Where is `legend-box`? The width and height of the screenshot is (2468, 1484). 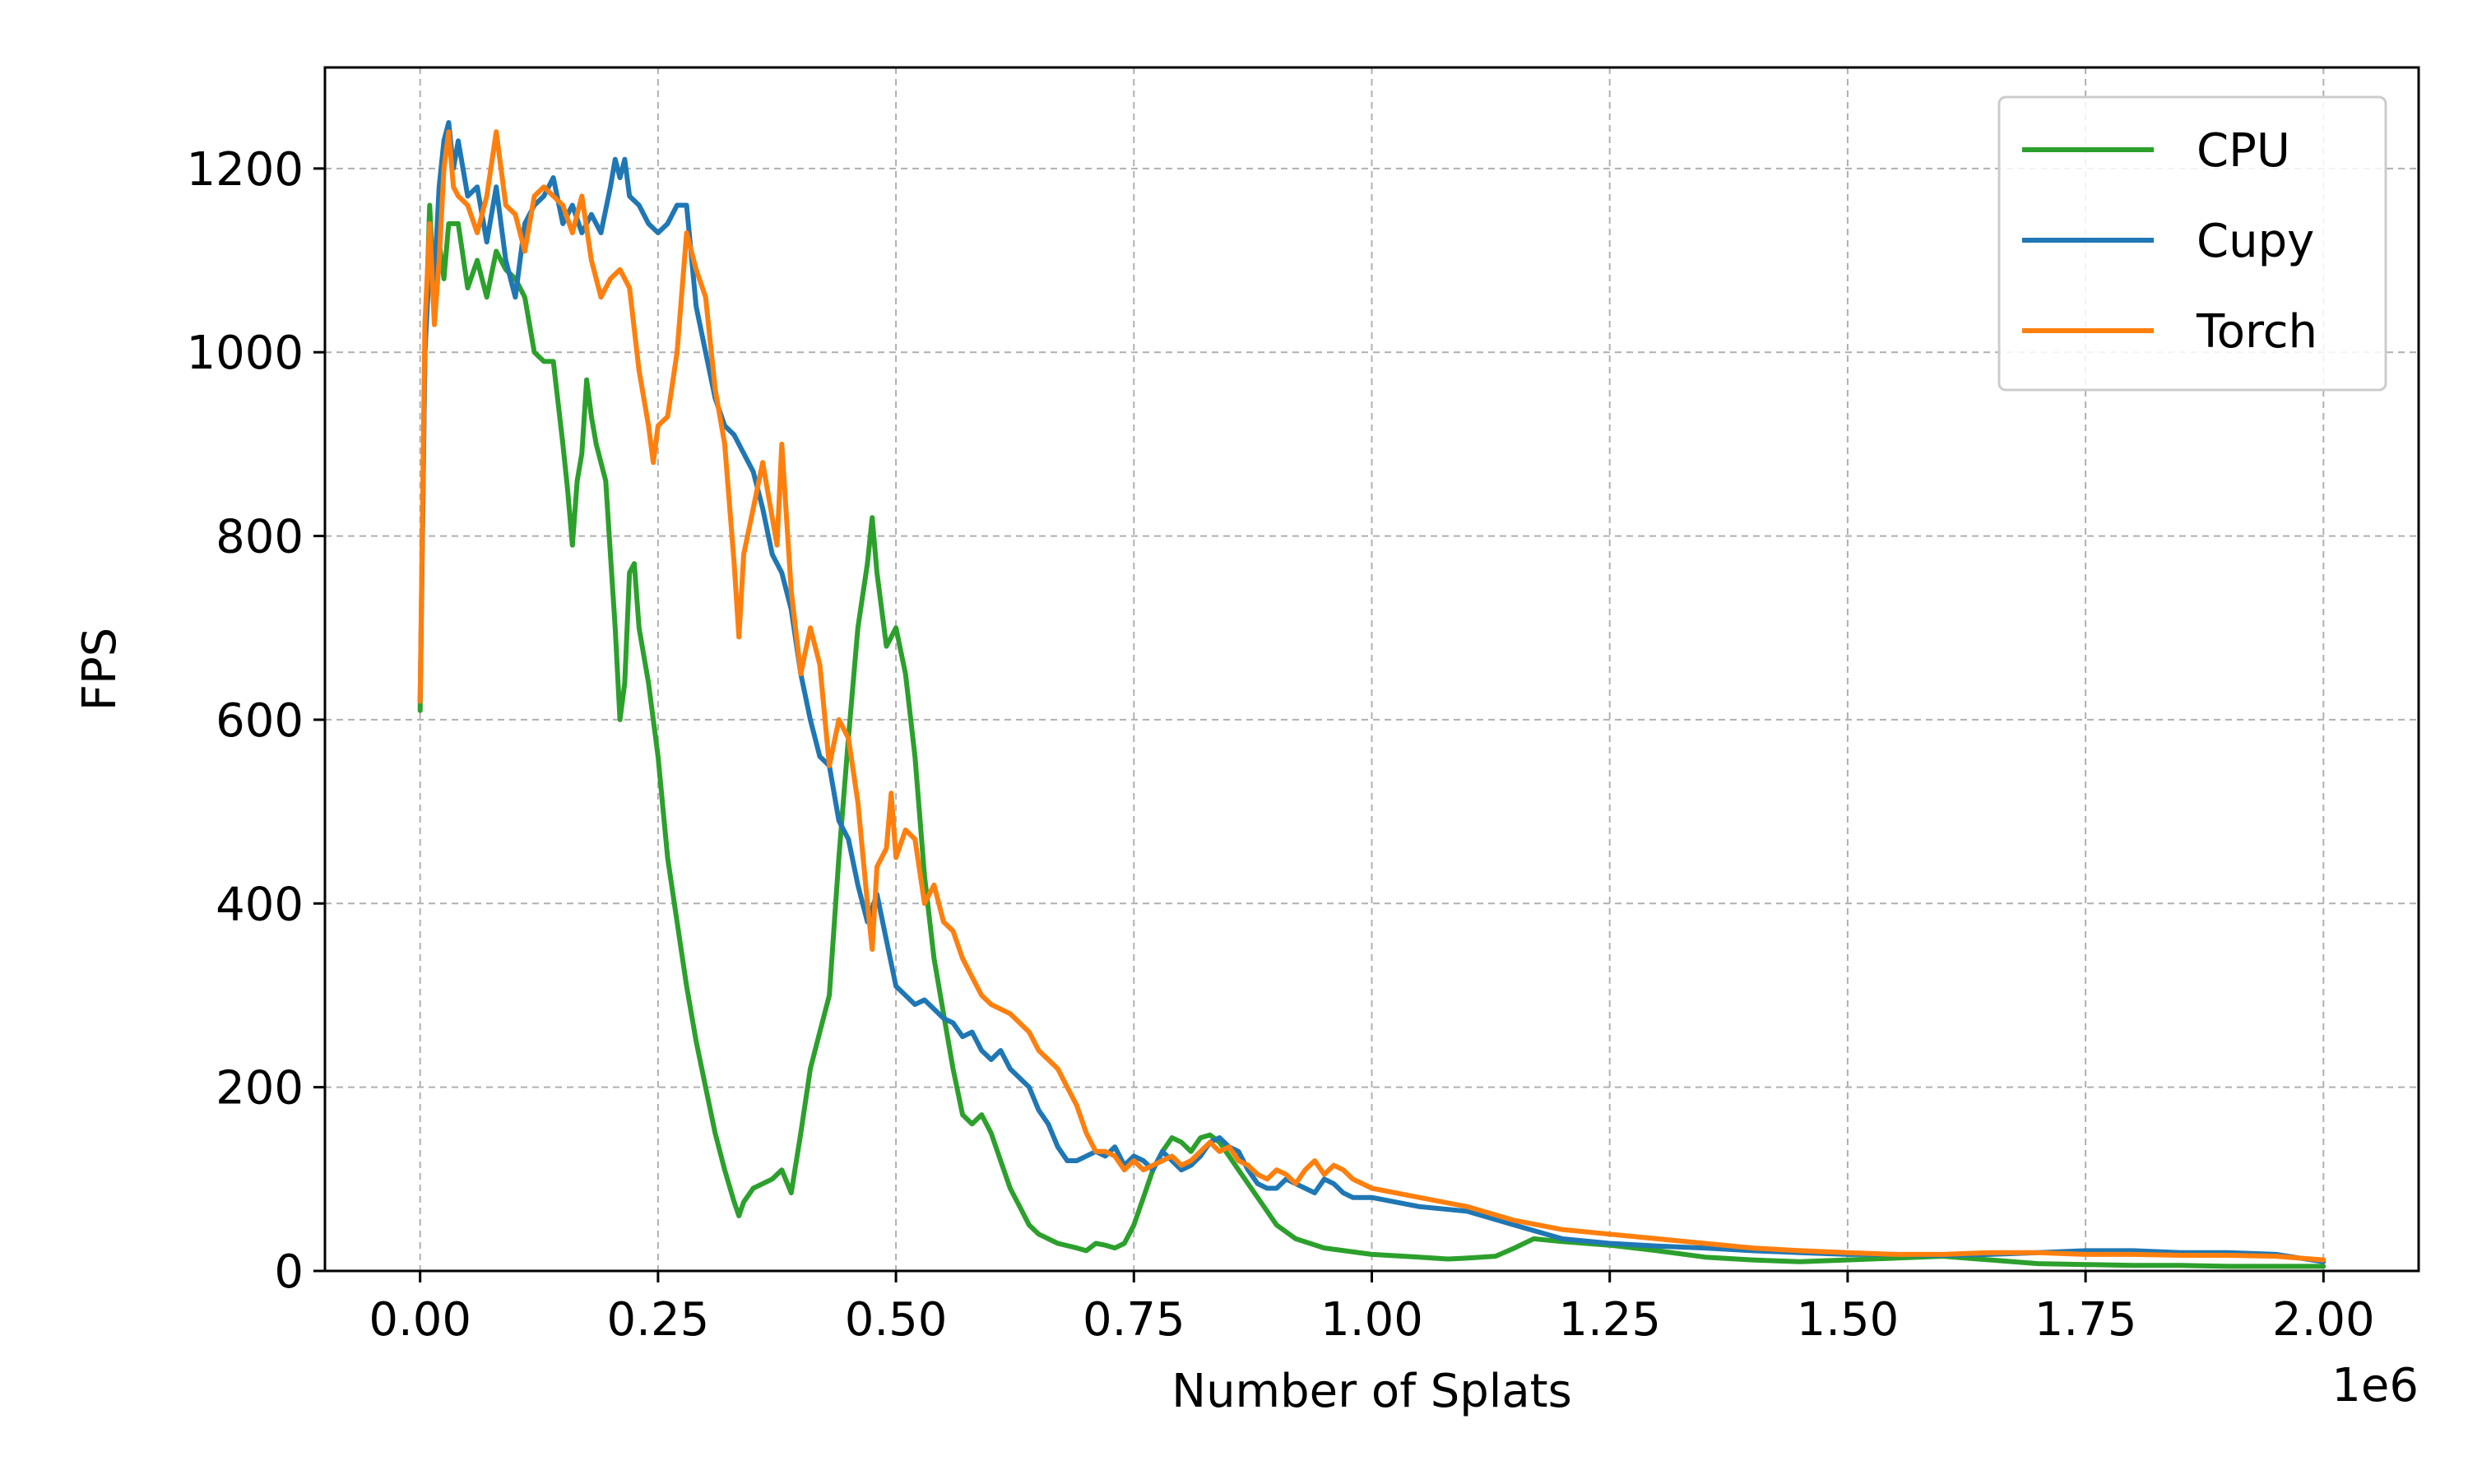 legend-box is located at coordinates (2192, 243).